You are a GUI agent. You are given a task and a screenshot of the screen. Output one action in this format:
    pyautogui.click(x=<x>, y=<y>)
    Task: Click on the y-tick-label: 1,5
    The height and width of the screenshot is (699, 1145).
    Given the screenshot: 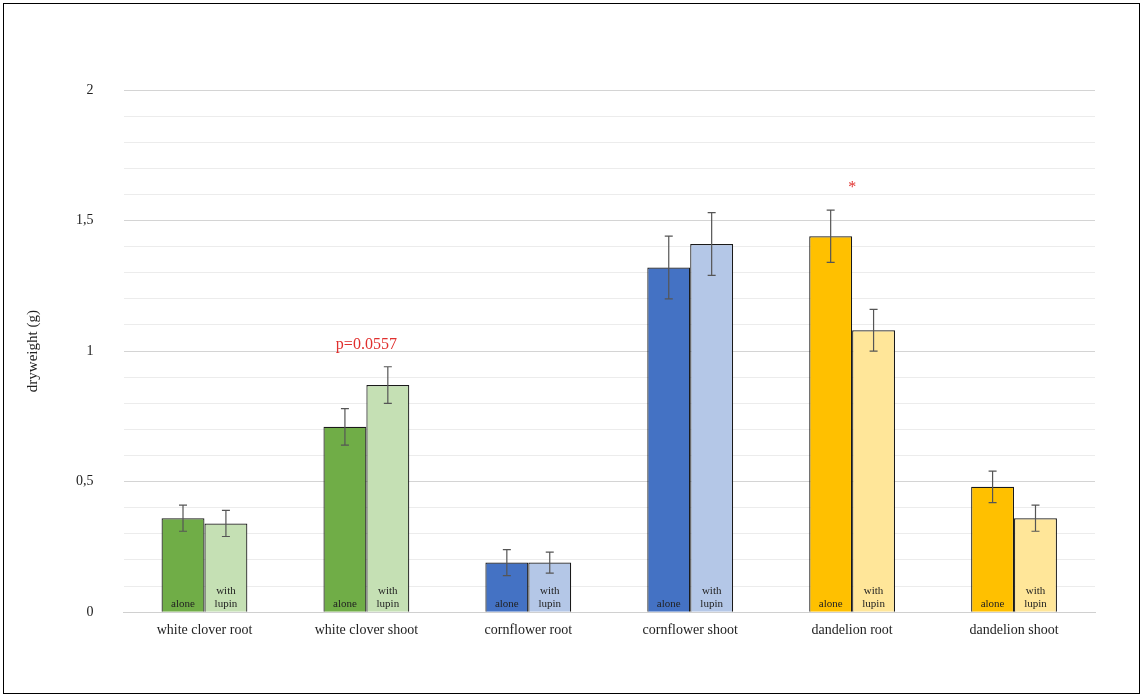 What is the action you would take?
    pyautogui.click(x=85, y=220)
    